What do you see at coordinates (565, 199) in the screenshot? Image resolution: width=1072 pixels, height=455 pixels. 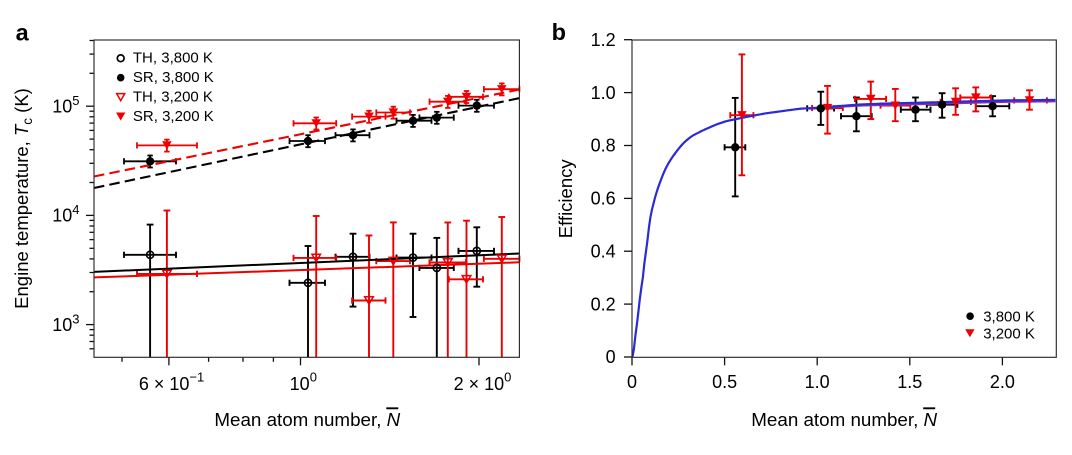 I see `svg-text: Efficiency` at bounding box center [565, 199].